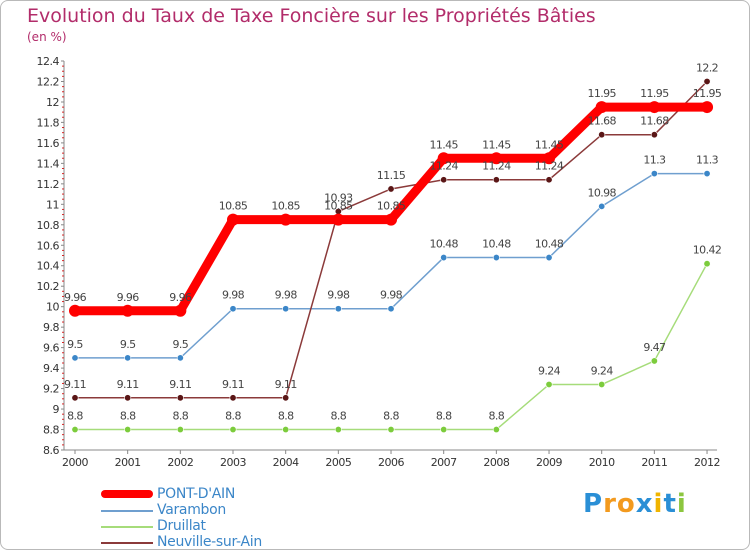 This screenshot has height=550, width=750. Describe the element at coordinates (233, 462) in the screenshot. I see `x-tick-label: 2003` at that location.